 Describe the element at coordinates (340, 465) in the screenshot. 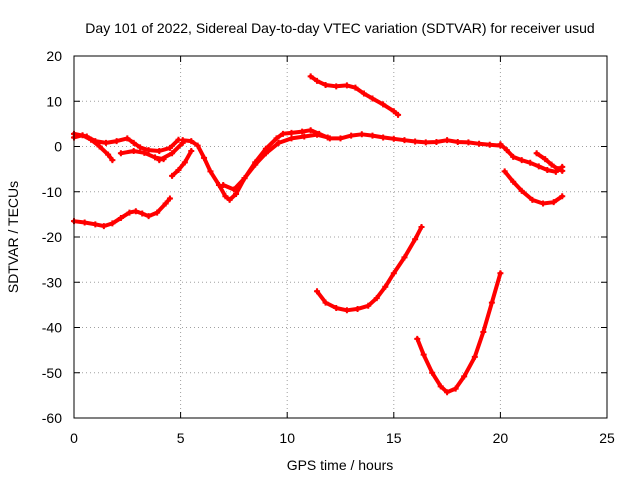

I see `x-axis-label: GPS time / hours` at that location.